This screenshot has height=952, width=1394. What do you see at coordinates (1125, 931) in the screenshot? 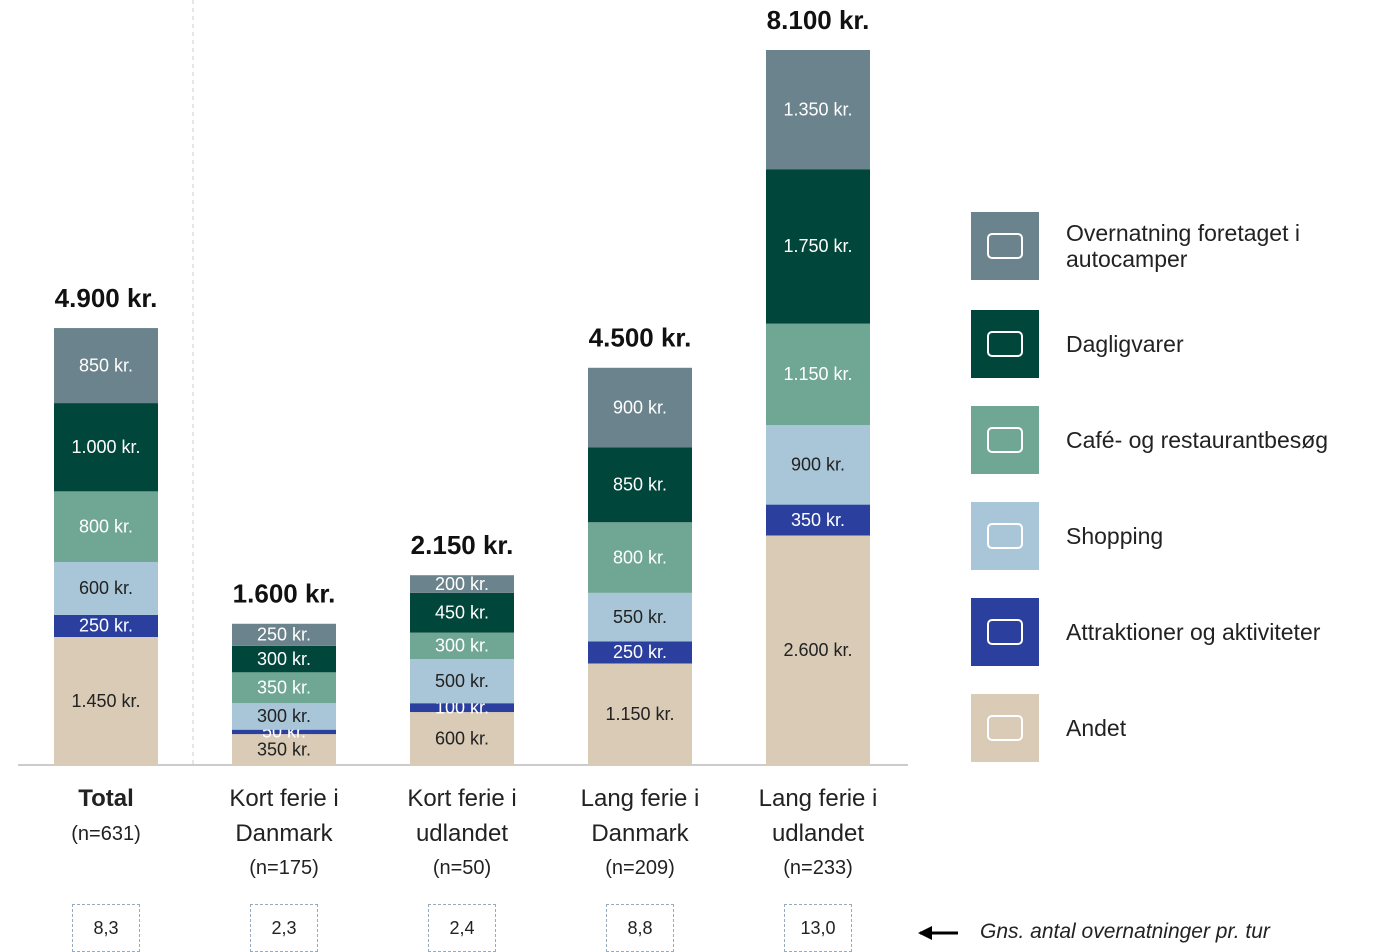
I see `nights-note: Gns. antal overnatninger pr. tur` at bounding box center [1125, 931].